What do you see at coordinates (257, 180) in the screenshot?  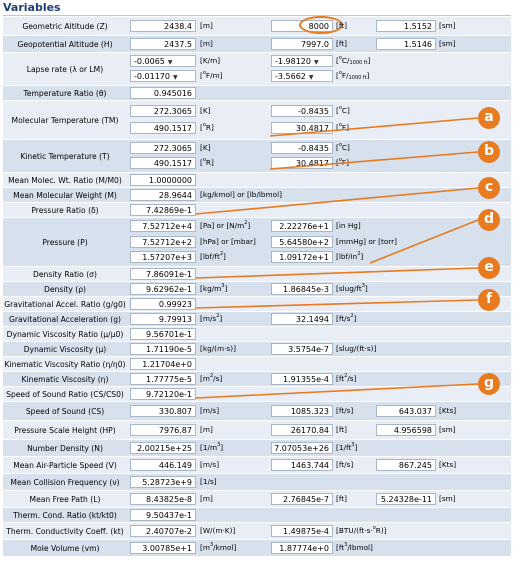 I see `row-mean-molec-wt-ratio-m-m0: Mean Molec. Wt. Ratio (M/M0) 1.0000000` at bounding box center [257, 180].